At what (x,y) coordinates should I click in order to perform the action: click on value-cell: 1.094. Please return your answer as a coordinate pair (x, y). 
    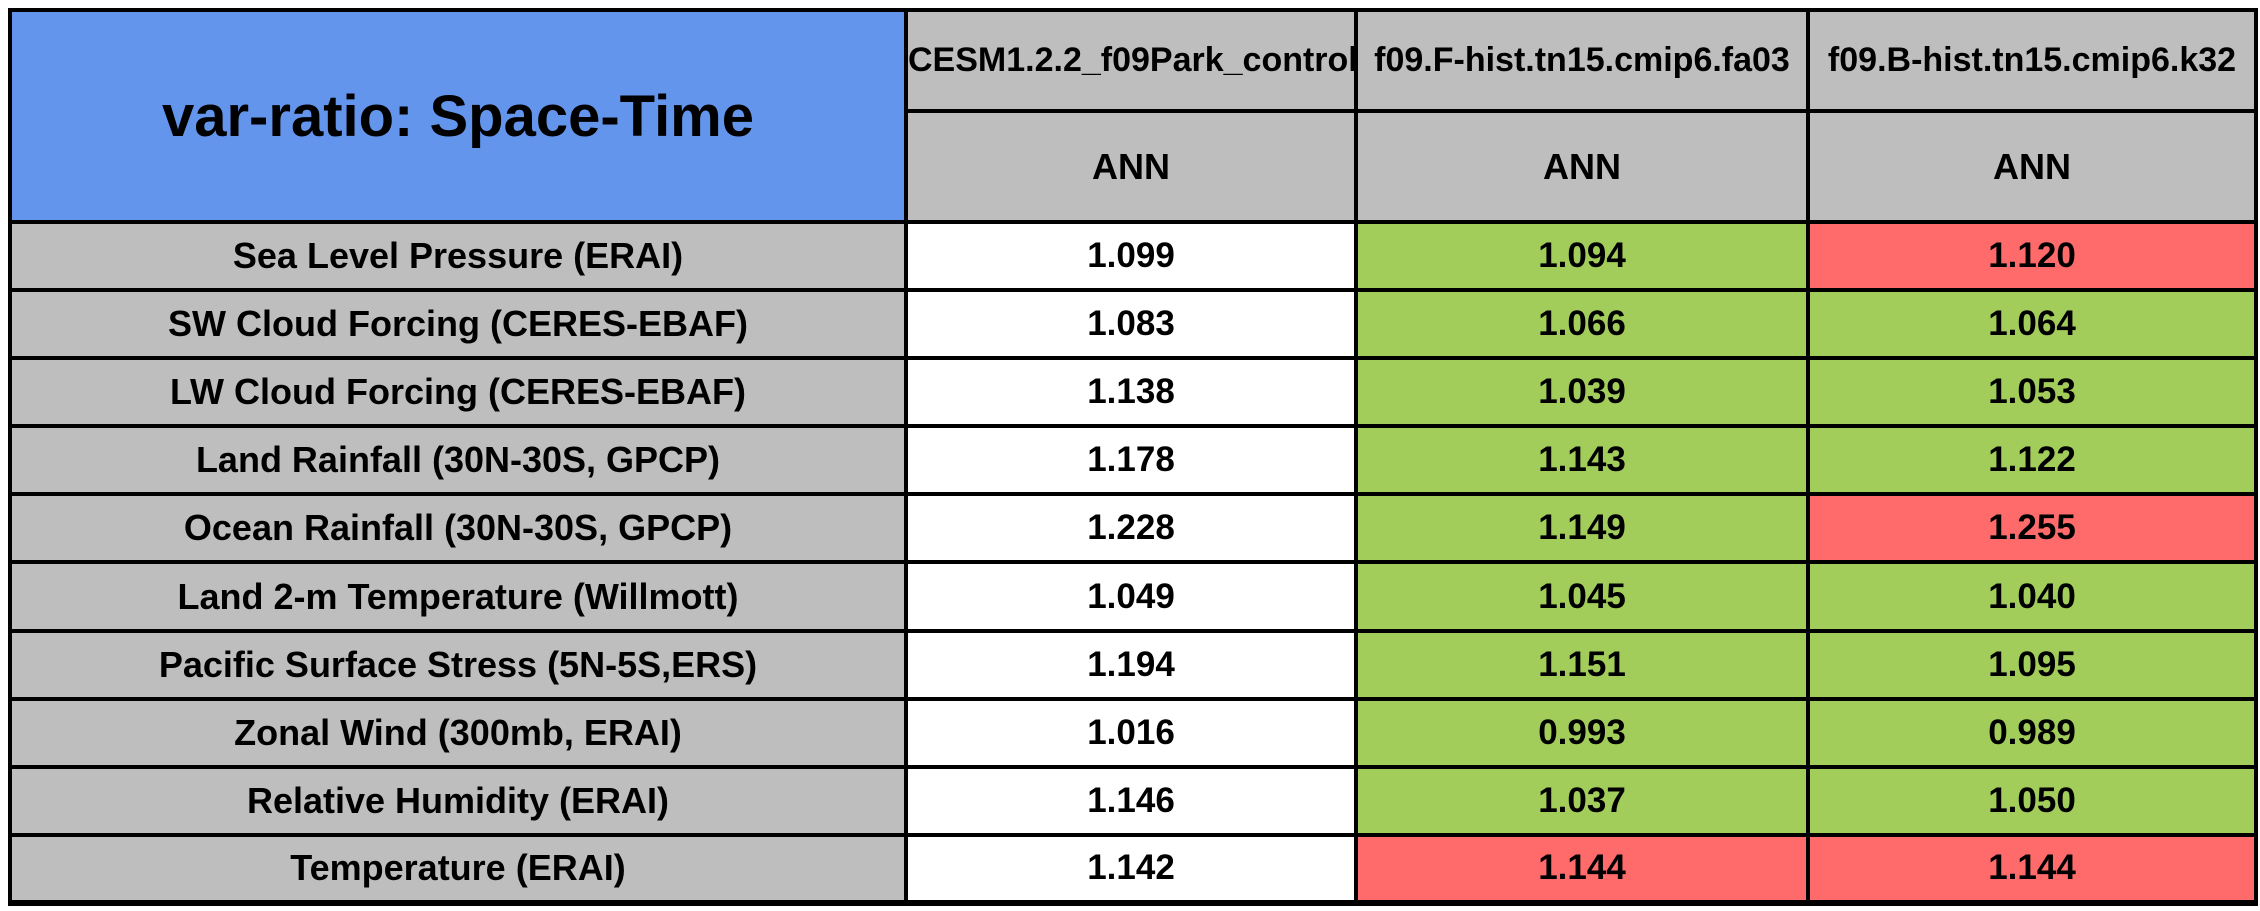
    Looking at the image, I should click on (1582, 256).